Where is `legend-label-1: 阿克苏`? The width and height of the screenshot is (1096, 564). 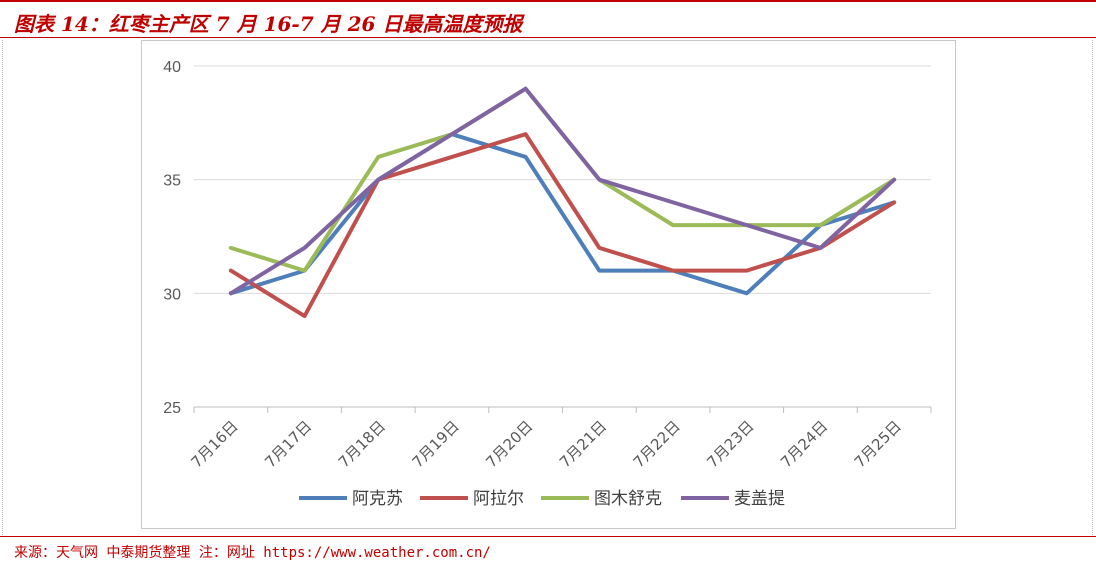 legend-label-1: 阿克苏 is located at coordinates (377, 499).